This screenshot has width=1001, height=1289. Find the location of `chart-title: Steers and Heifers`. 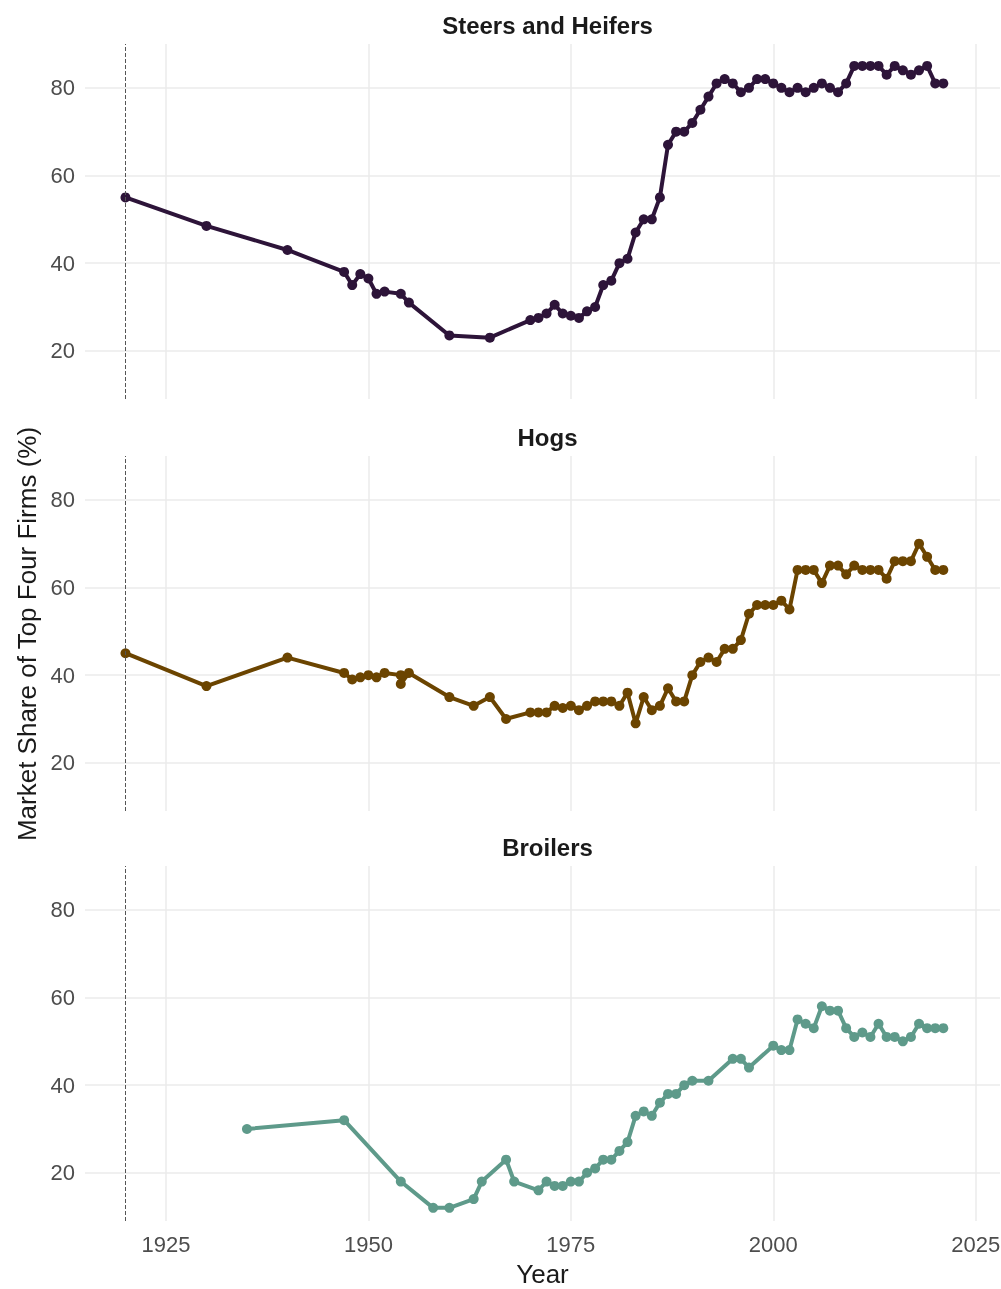

chart-title: Steers and Heifers is located at coordinates (547, 25).